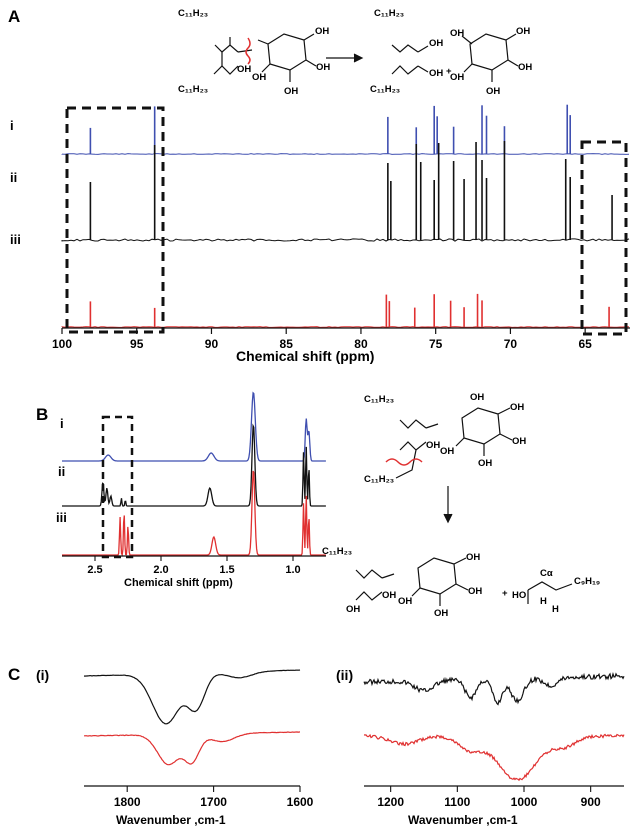 The width and height of the screenshot is (636, 826). What do you see at coordinates (115, 220) in the screenshot?
I see `highlight-box-anomeric` at bounding box center [115, 220].